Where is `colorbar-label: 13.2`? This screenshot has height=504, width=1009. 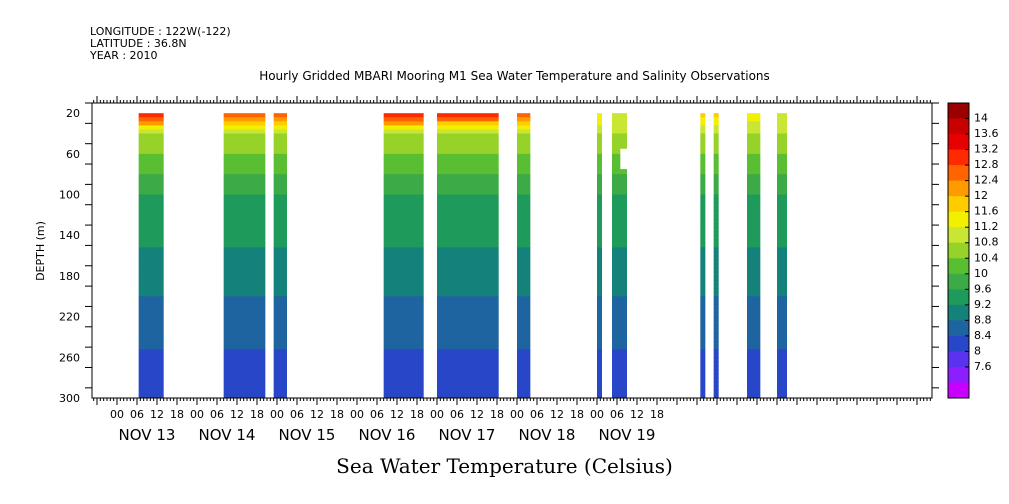 colorbar-label: 13.2 is located at coordinates (986, 149).